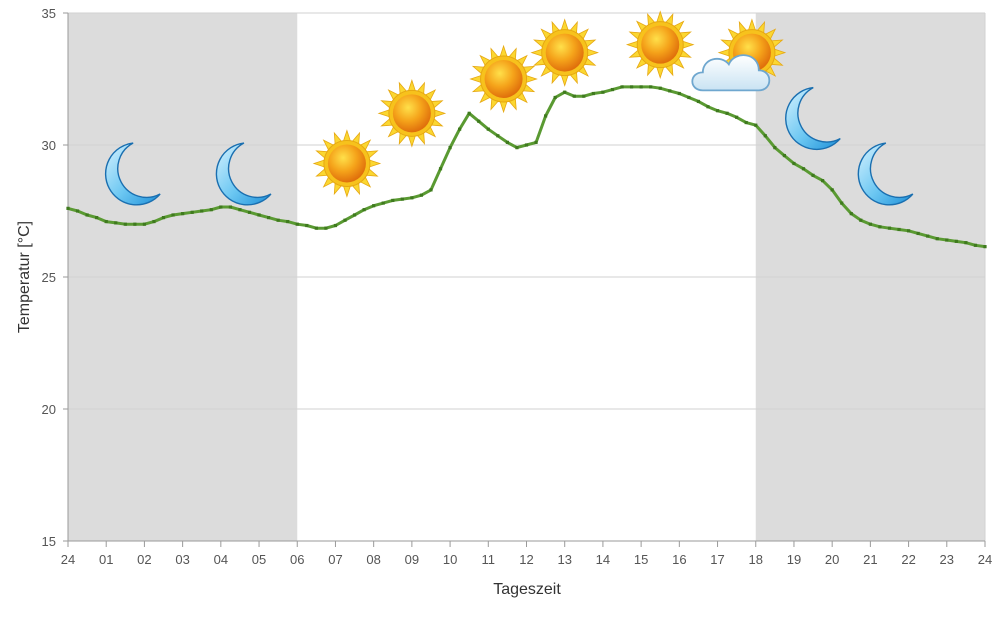 The image size is (1000, 621). What do you see at coordinates (870, 559) in the screenshot?
I see `x-tick-label: 21` at bounding box center [870, 559].